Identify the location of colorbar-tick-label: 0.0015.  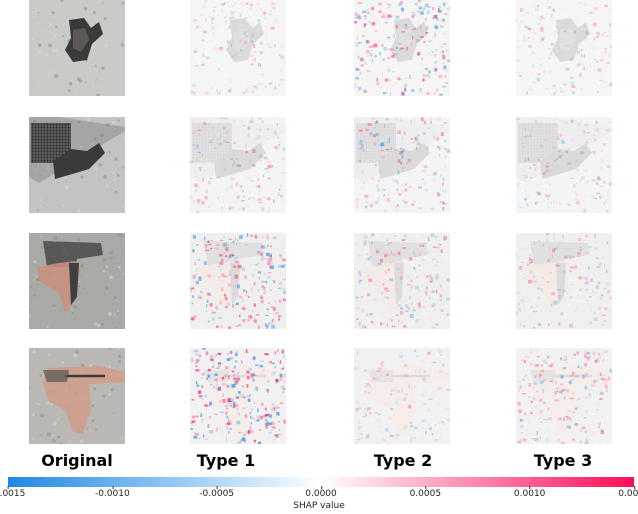
(628, 492).